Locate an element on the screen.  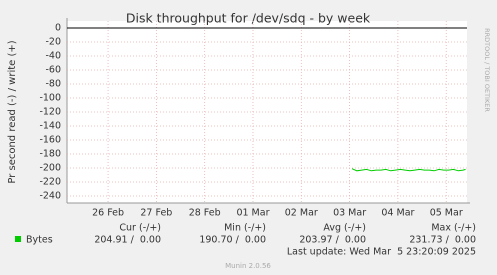
table-header: Max (-/+) is located at coordinates (453, 228).